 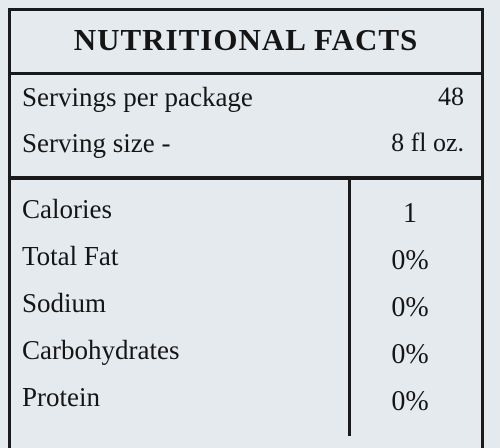 I want to click on nutrient-label: Carbohydrates, so click(x=101, y=350).